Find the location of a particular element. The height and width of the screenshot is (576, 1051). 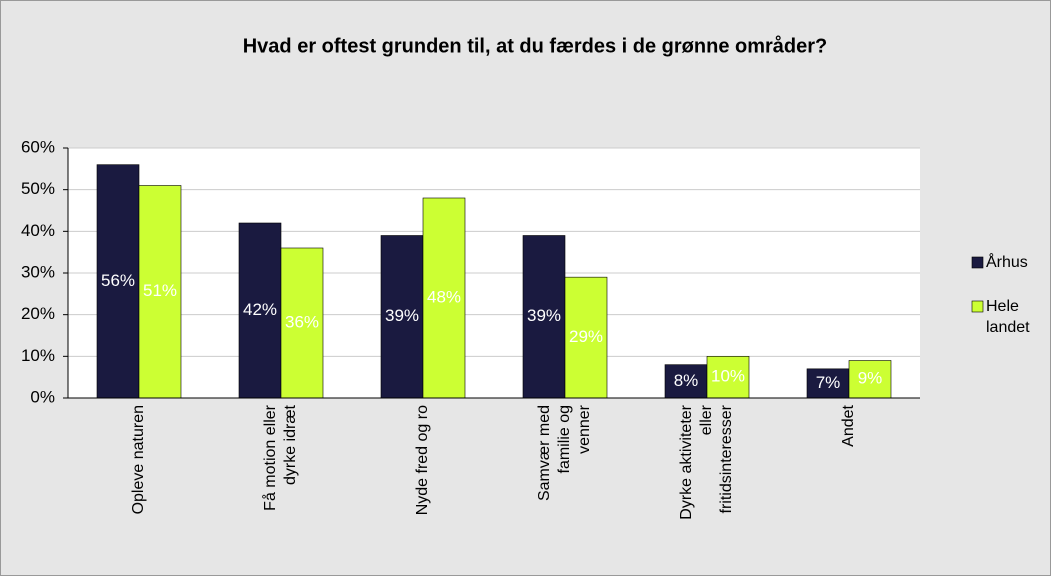

data-label: 9% is located at coordinates (870, 378).